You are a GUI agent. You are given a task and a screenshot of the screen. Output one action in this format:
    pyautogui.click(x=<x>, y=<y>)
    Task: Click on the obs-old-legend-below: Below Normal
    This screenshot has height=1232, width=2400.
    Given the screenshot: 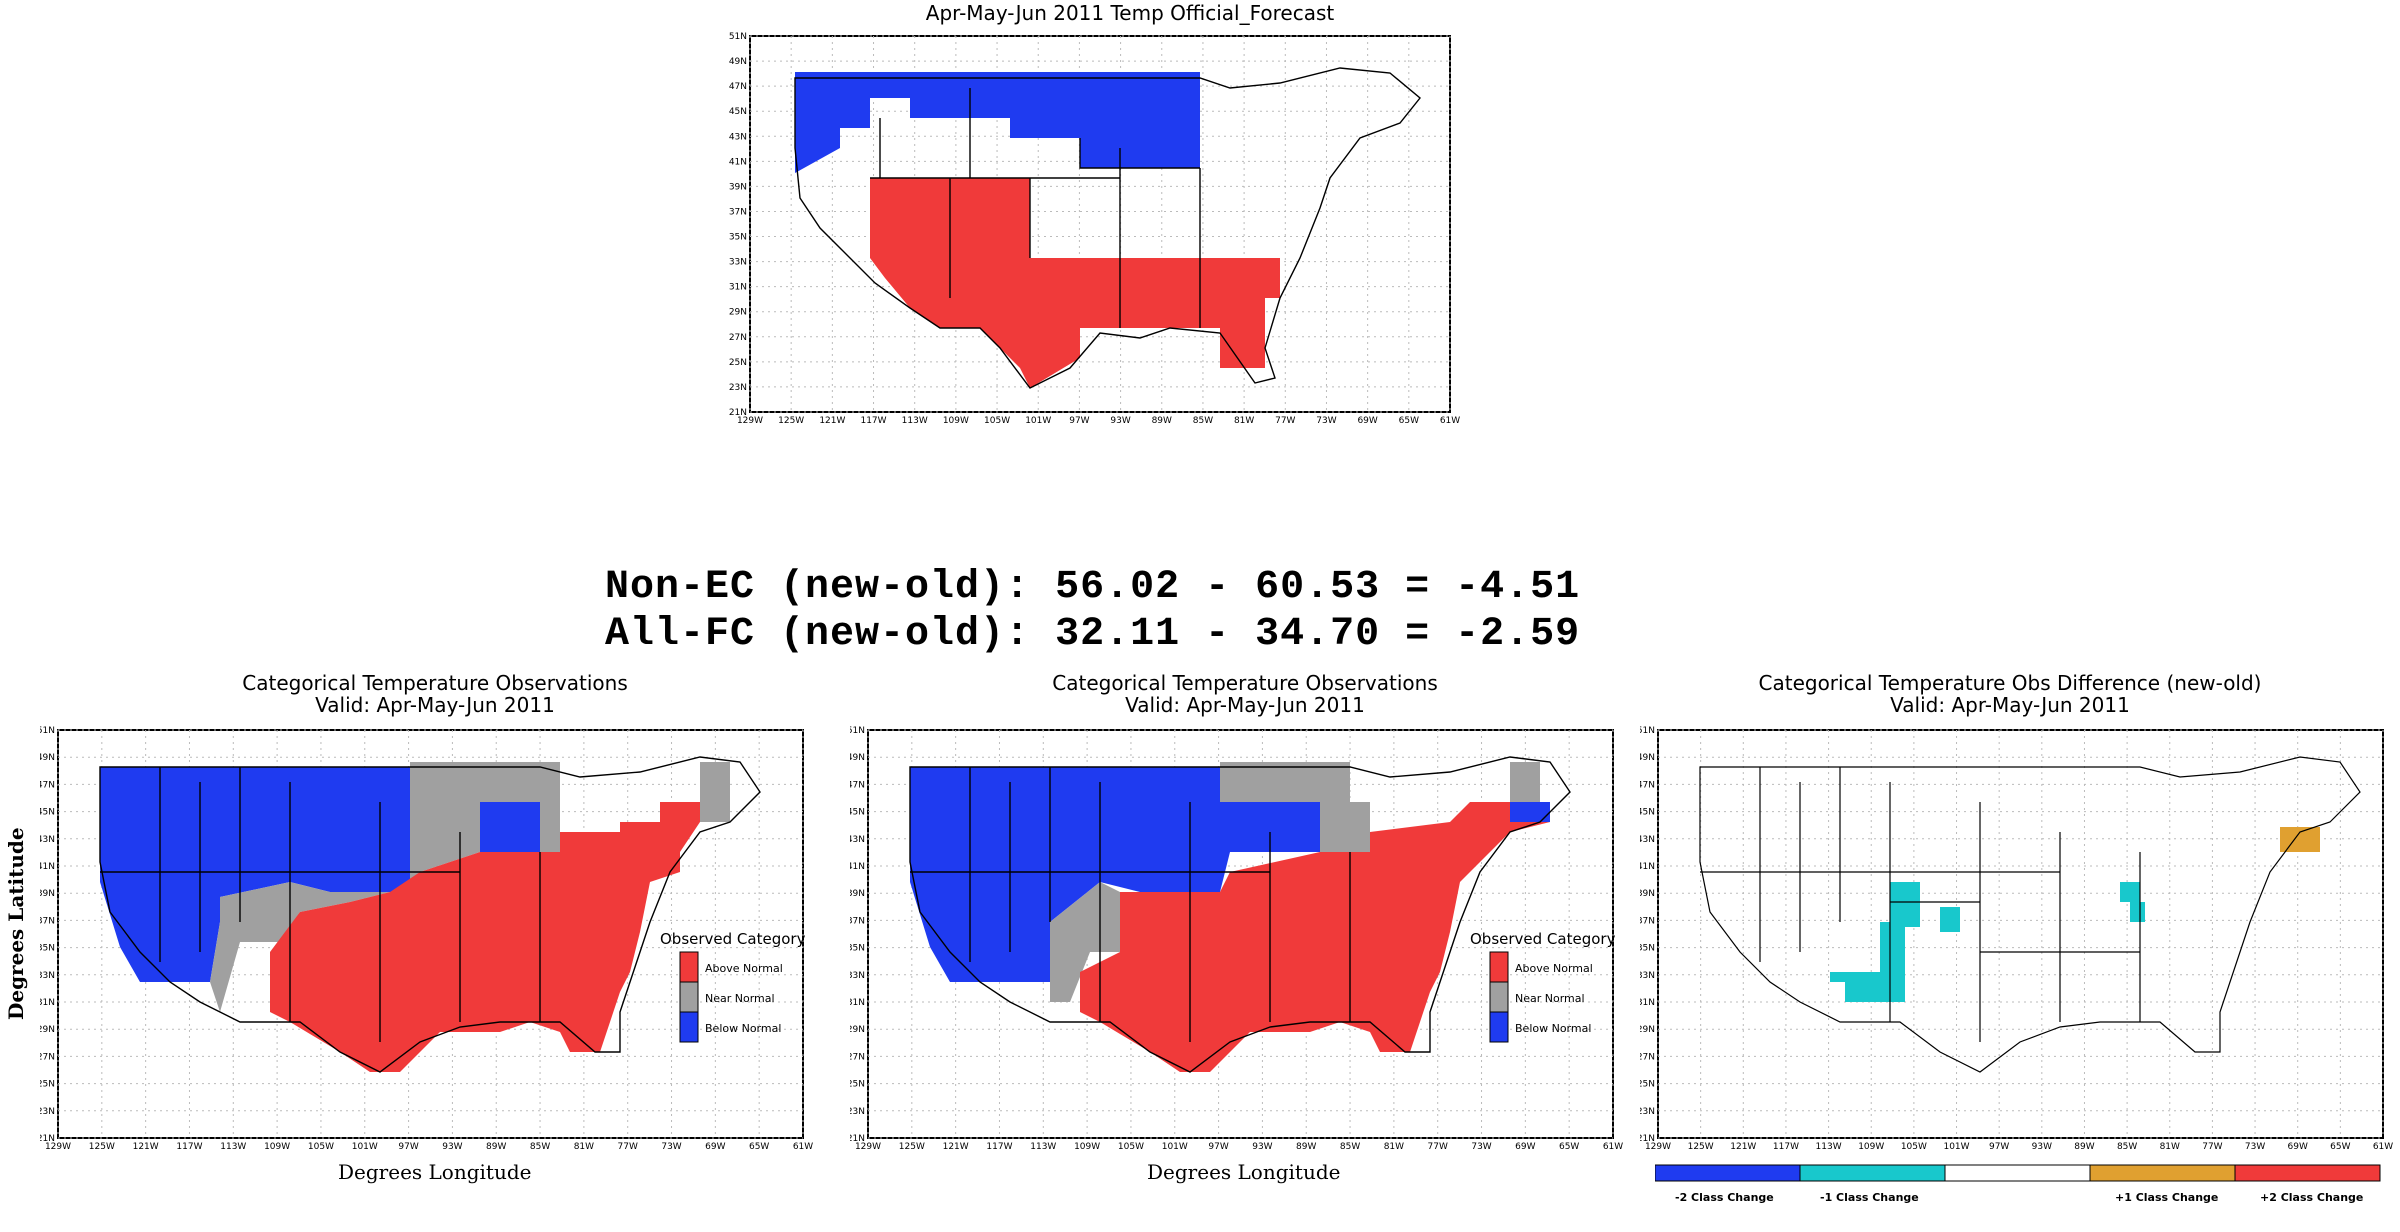 What is the action you would take?
    pyautogui.click(x=743, y=1028)
    